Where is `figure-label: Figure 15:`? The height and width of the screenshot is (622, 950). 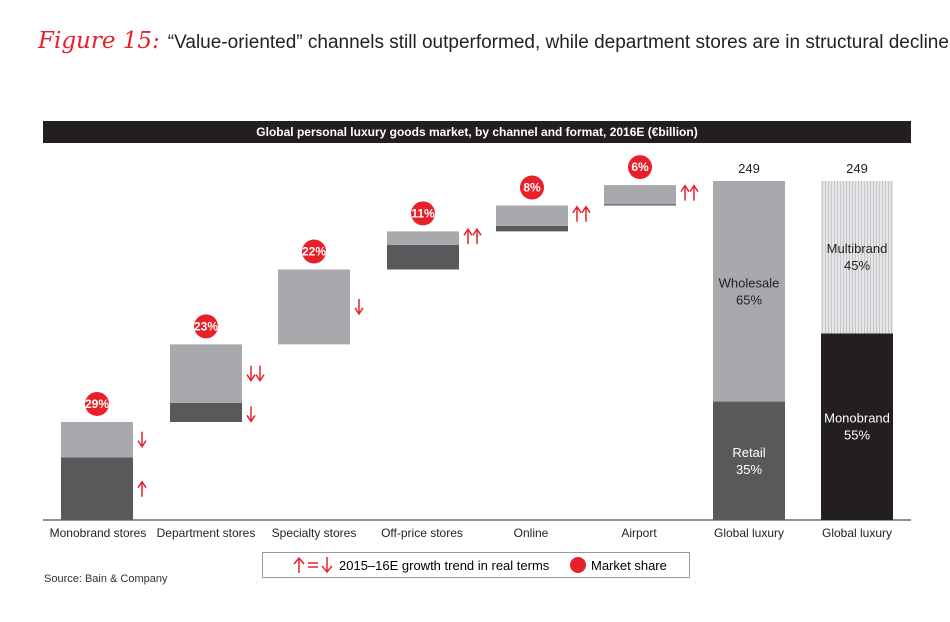 figure-label: Figure 15: is located at coordinates (99, 41).